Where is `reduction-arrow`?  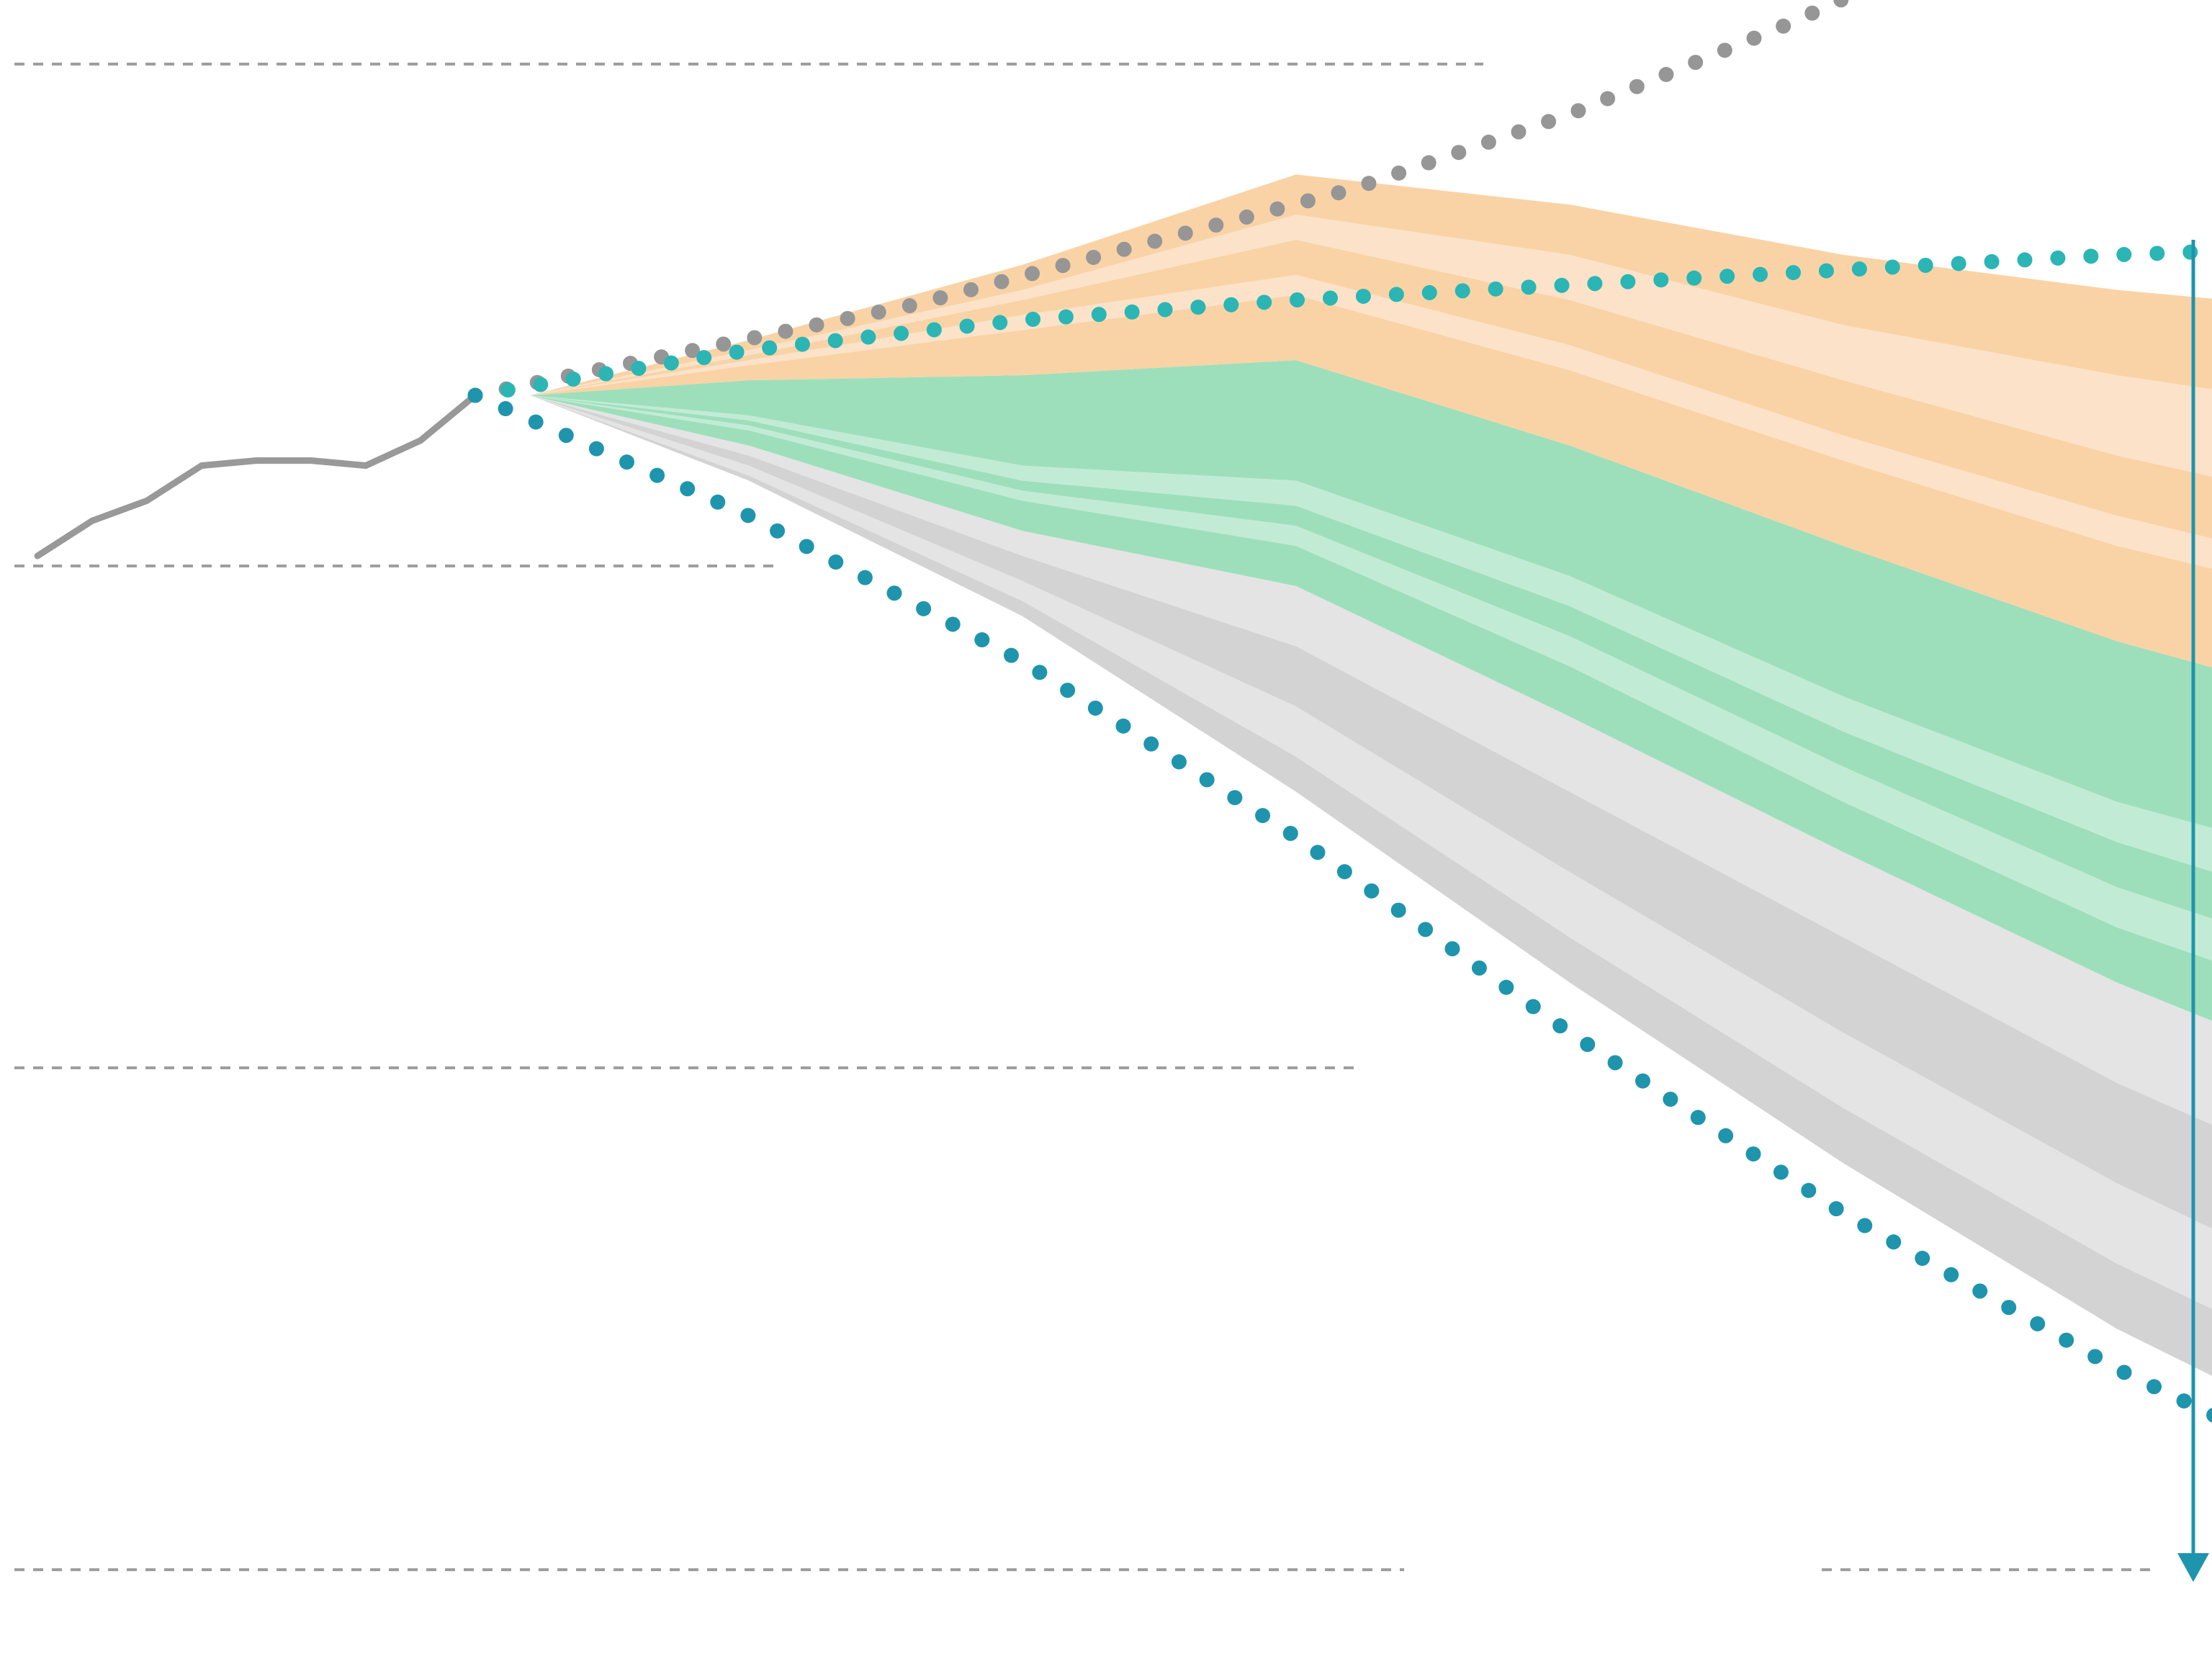 reduction-arrow is located at coordinates (2193, 911).